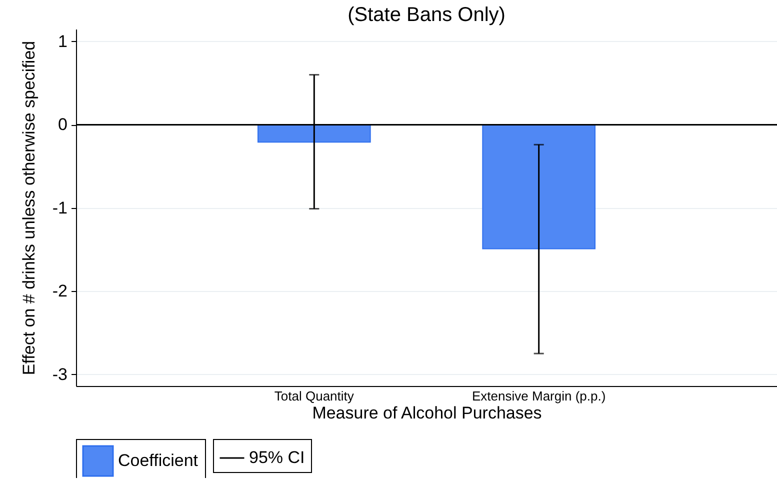  I want to click on y-tick-label: -3, so click(60, 374).